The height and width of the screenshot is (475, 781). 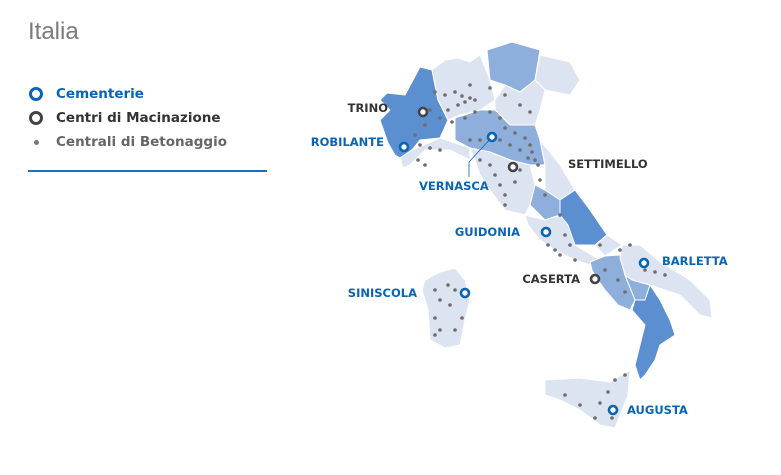 What do you see at coordinates (502, 181) in the screenshot?
I see `region-toscana` at bounding box center [502, 181].